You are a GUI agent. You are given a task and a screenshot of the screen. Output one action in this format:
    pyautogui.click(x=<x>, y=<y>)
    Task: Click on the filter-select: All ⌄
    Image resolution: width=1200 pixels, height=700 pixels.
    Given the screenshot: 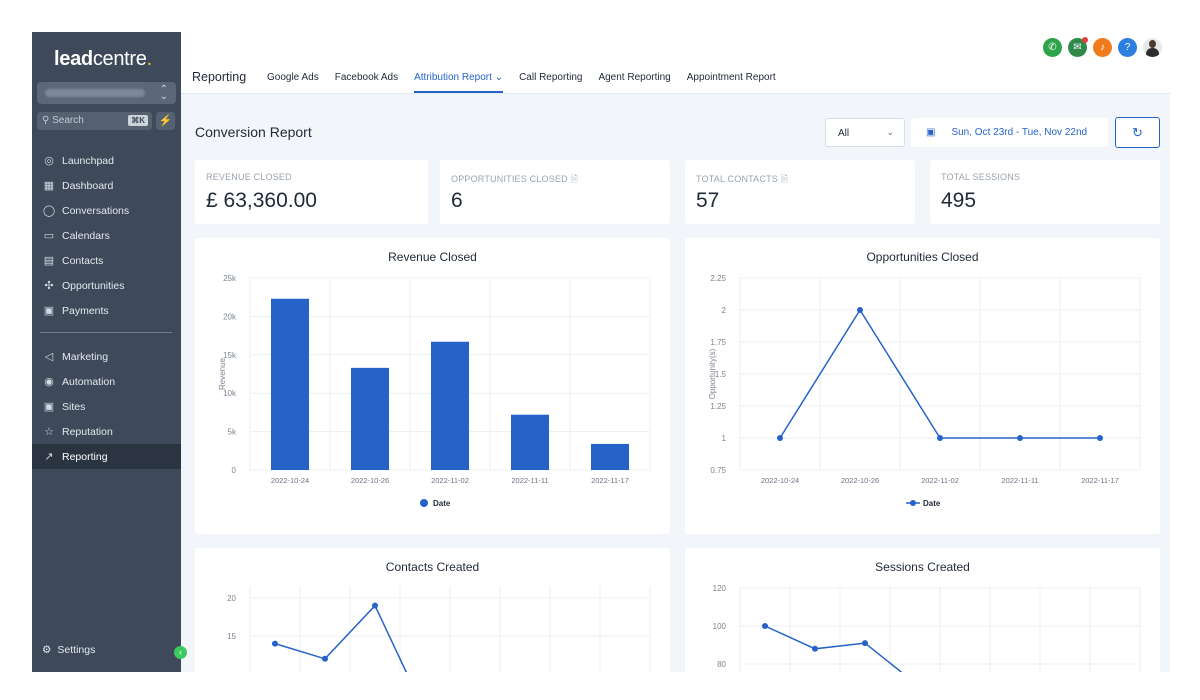 What is the action you would take?
    pyautogui.click(x=865, y=132)
    